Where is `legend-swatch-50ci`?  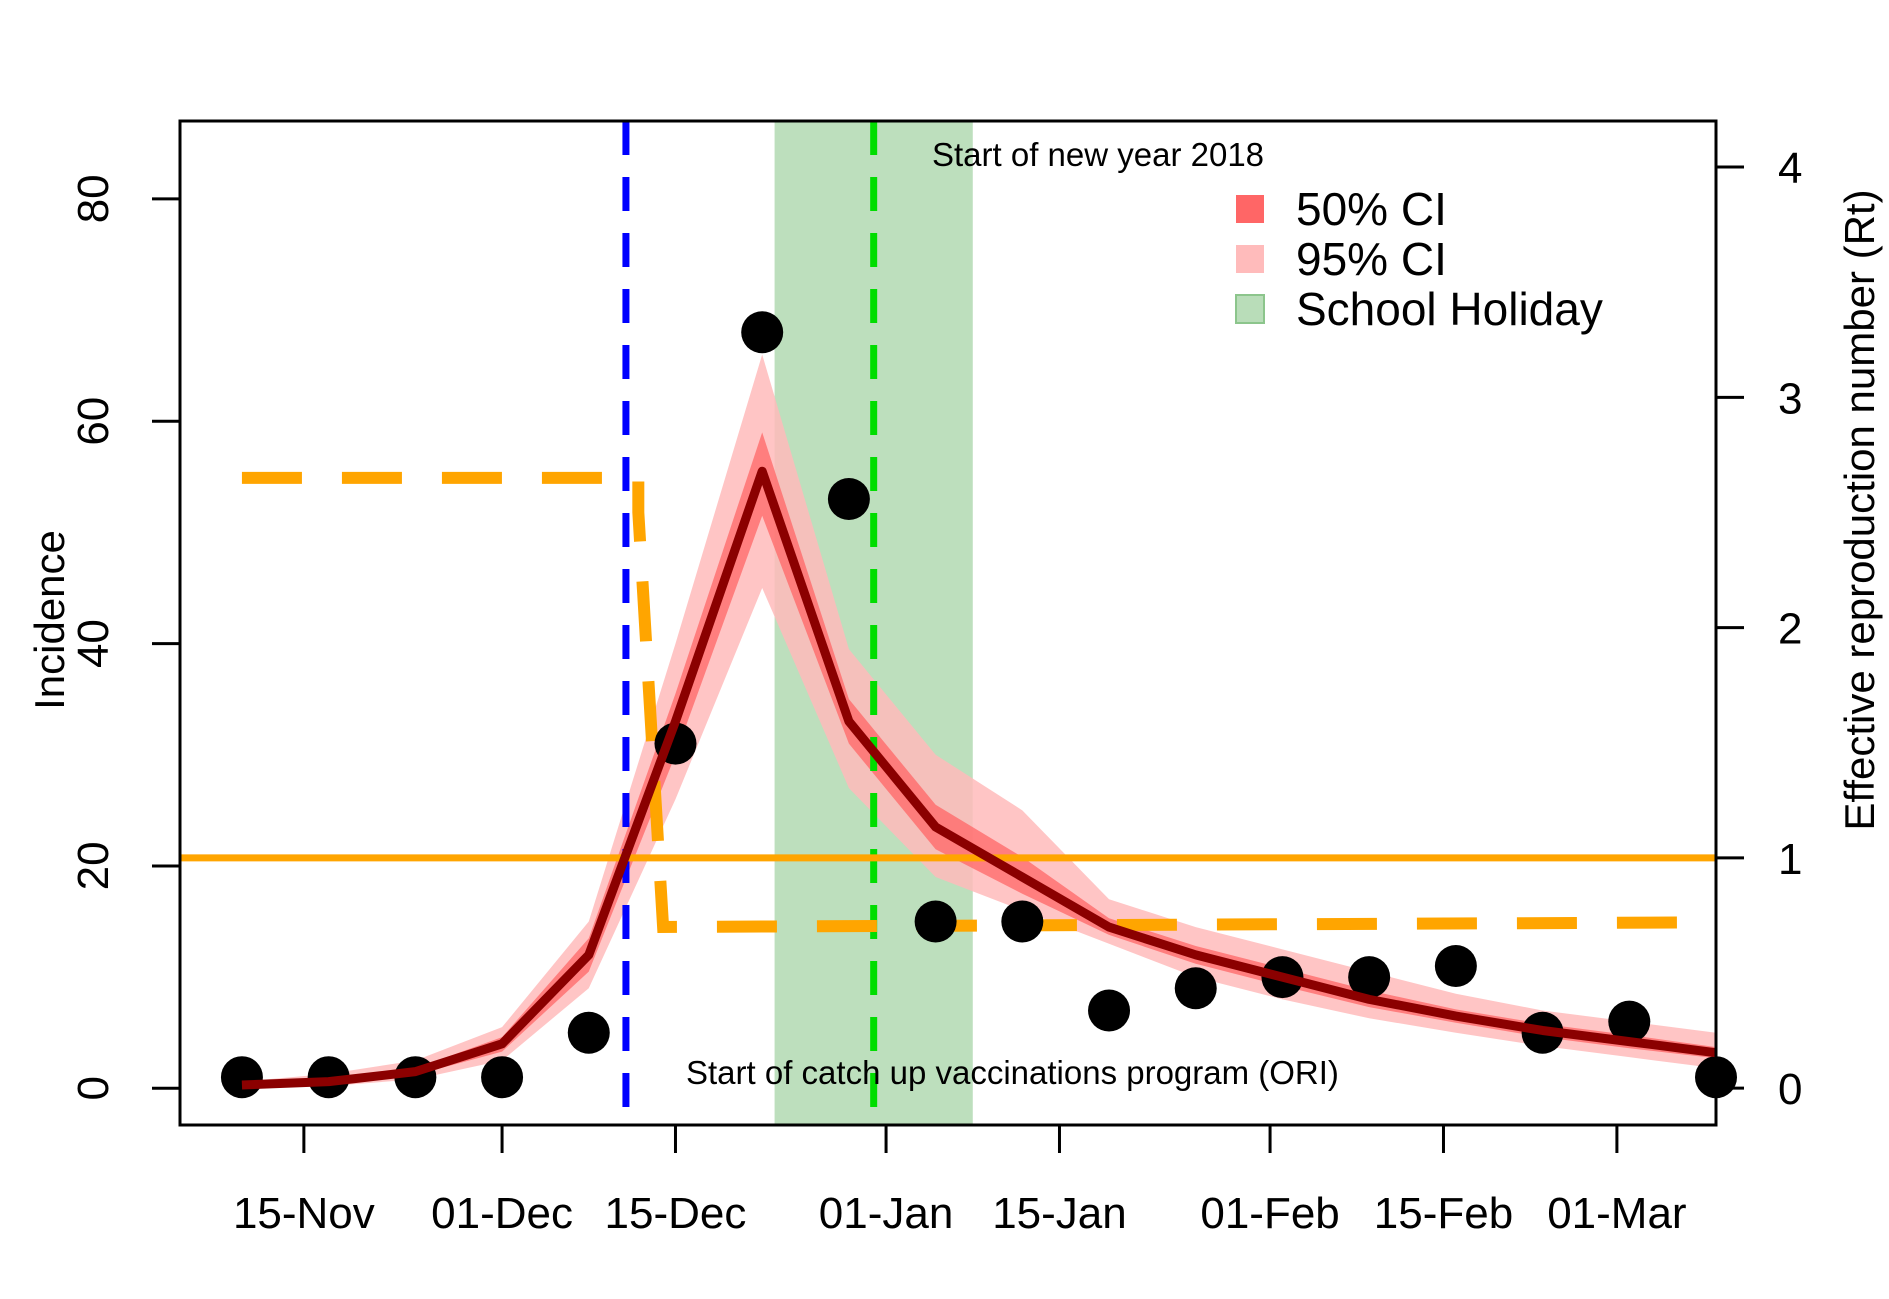
legend-swatch-50ci is located at coordinates (1250, 209).